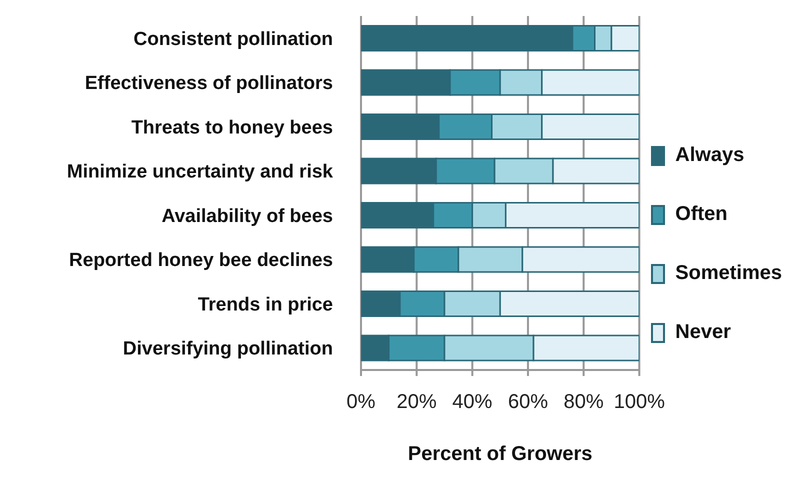  Describe the element at coordinates (728, 273) in the screenshot. I see `legend-label: Sometimes` at that location.